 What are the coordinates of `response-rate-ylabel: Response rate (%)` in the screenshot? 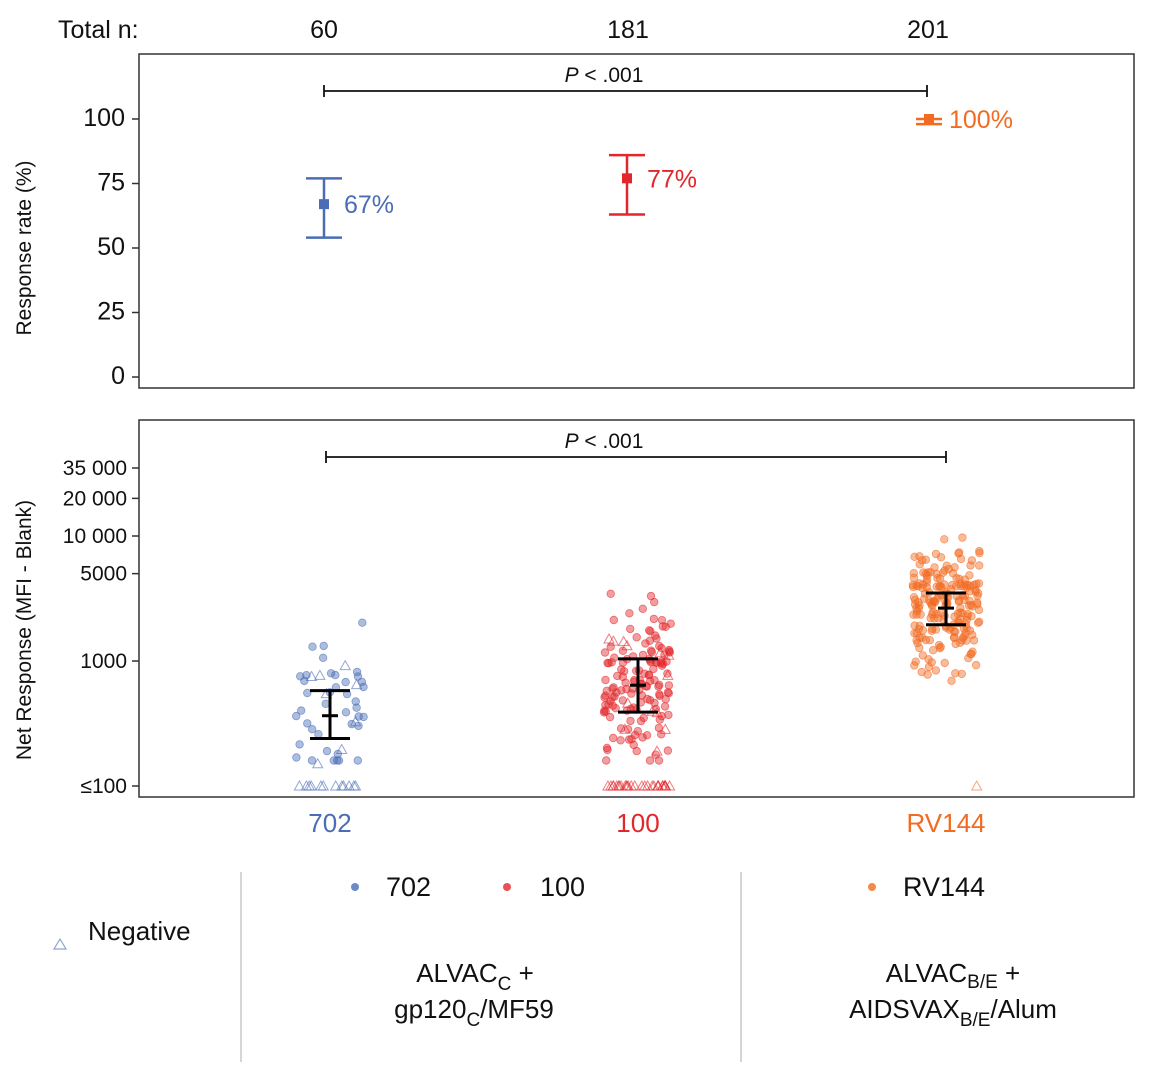 It's located at (24, 247).